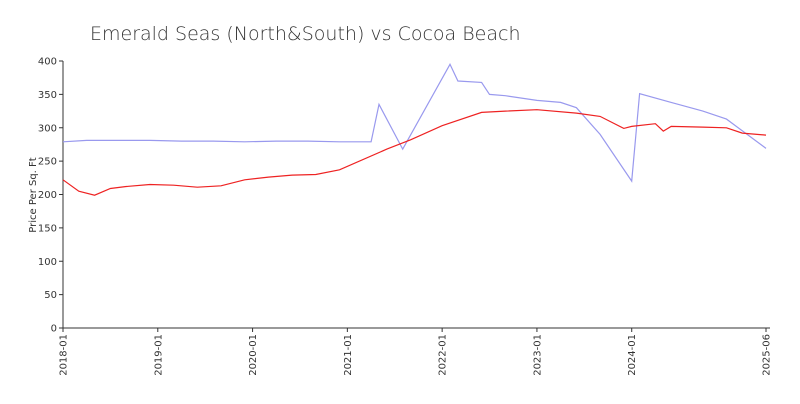 The width and height of the screenshot is (800, 404). Describe the element at coordinates (47, 195) in the screenshot. I see `y-tick-label: 200` at that location.